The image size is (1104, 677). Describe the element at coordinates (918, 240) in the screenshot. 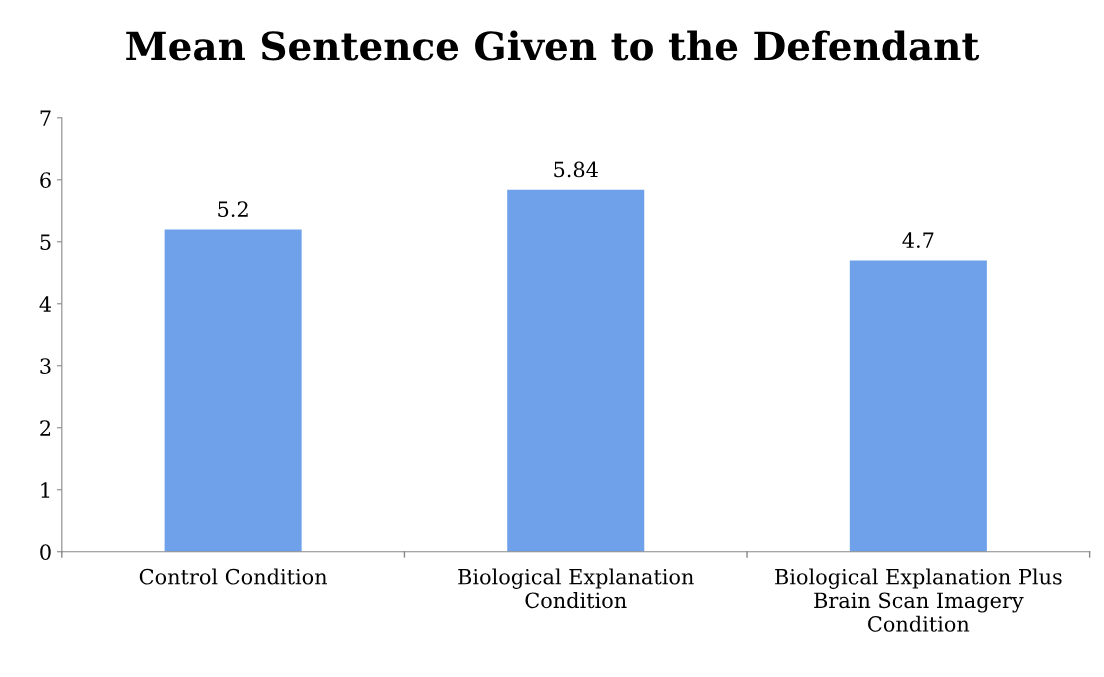

I see `data-label: 4.7` at that location.